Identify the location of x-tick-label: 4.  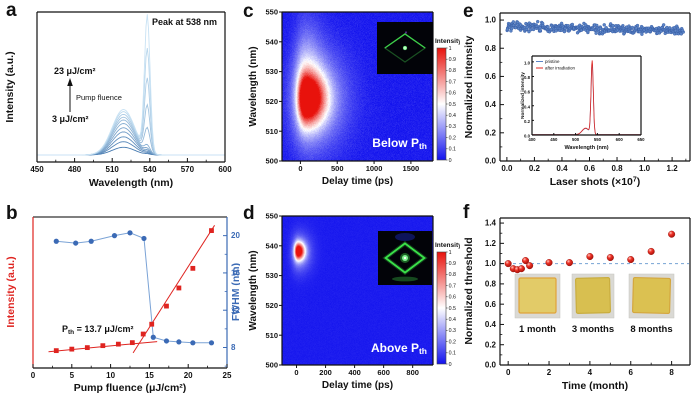
(590, 372).